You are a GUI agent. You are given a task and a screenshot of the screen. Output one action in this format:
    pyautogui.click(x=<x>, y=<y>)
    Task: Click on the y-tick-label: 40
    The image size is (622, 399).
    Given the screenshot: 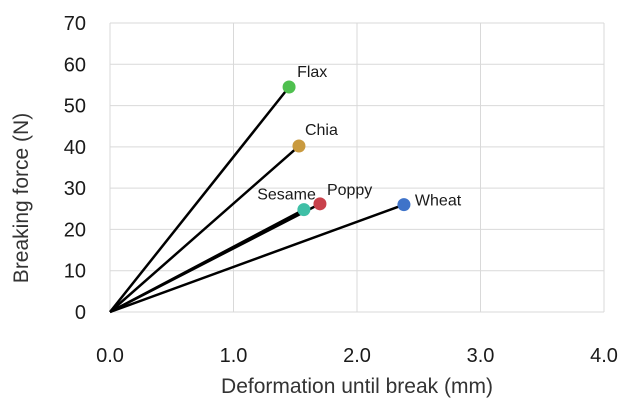 What is the action you would take?
    pyautogui.click(x=75, y=148)
    